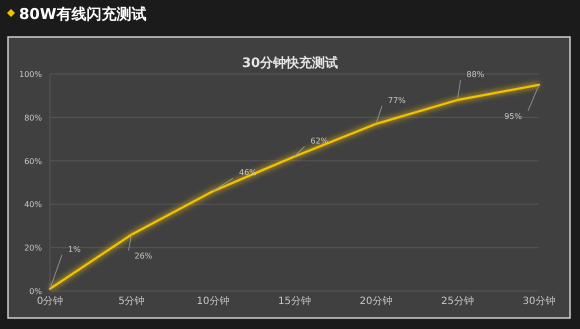 The width and height of the screenshot is (580, 329). What do you see at coordinates (35, 291) in the screenshot?
I see `y-tick-label: 0%` at bounding box center [35, 291].